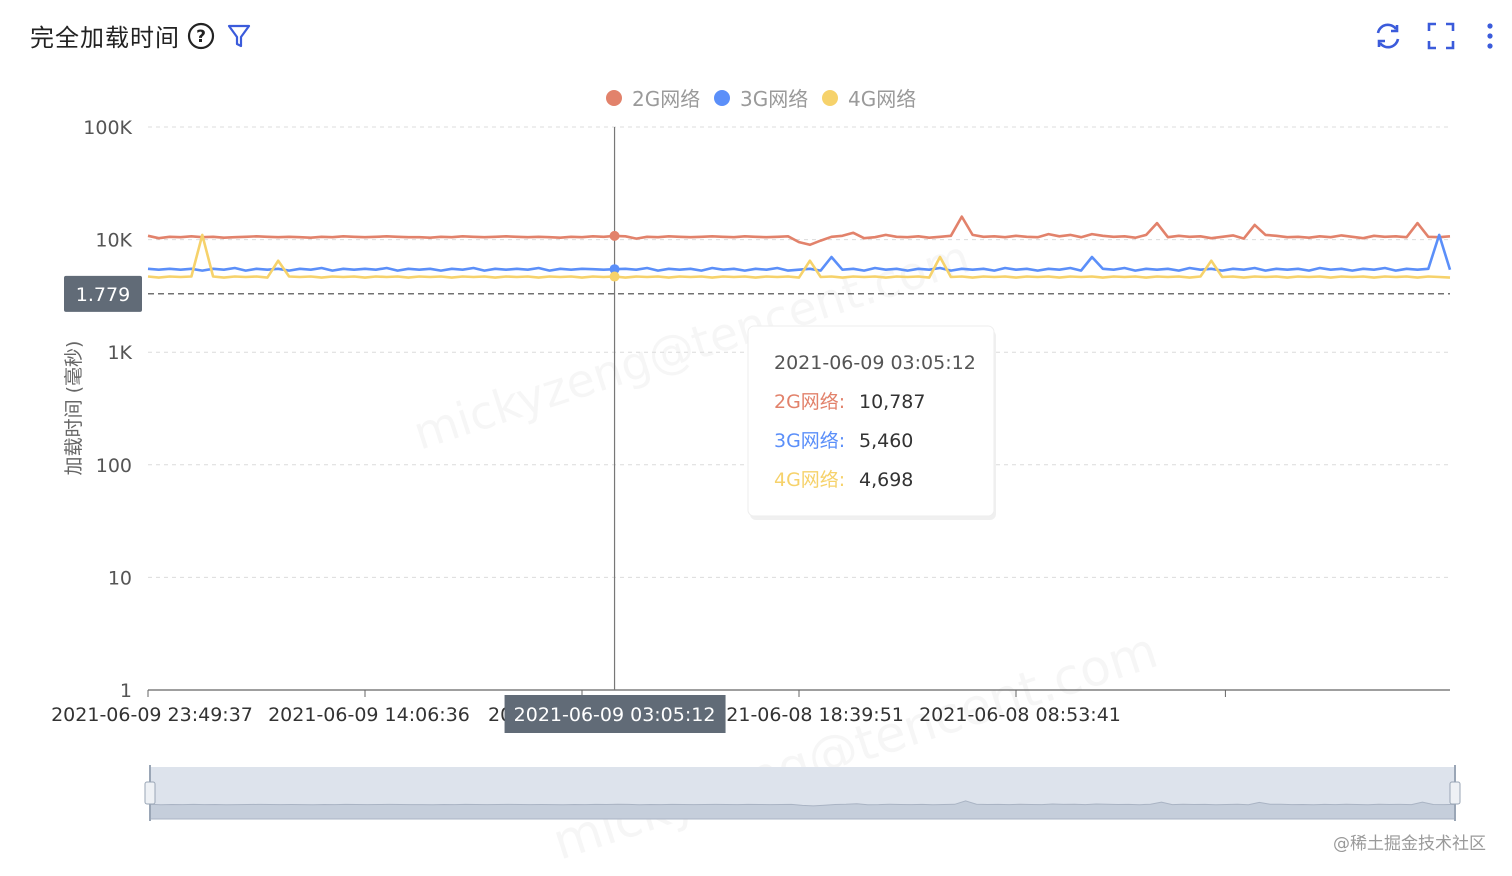  Describe the element at coordinates (803, 715) in the screenshot. I see `x-tick-label: 2021-06-08 18:39:51` at that location.